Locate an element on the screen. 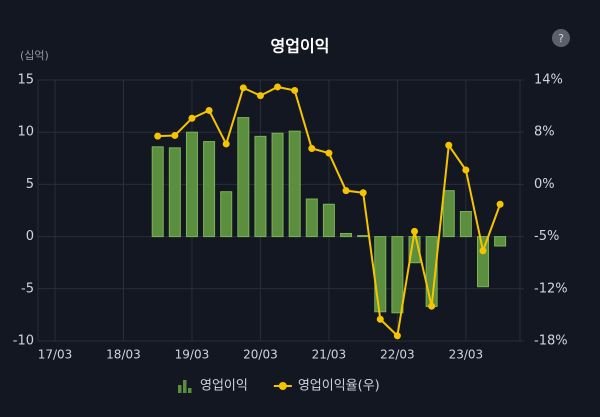 This screenshot has width=600, height=417. legend-label: 영업이익 is located at coordinates (224, 386).